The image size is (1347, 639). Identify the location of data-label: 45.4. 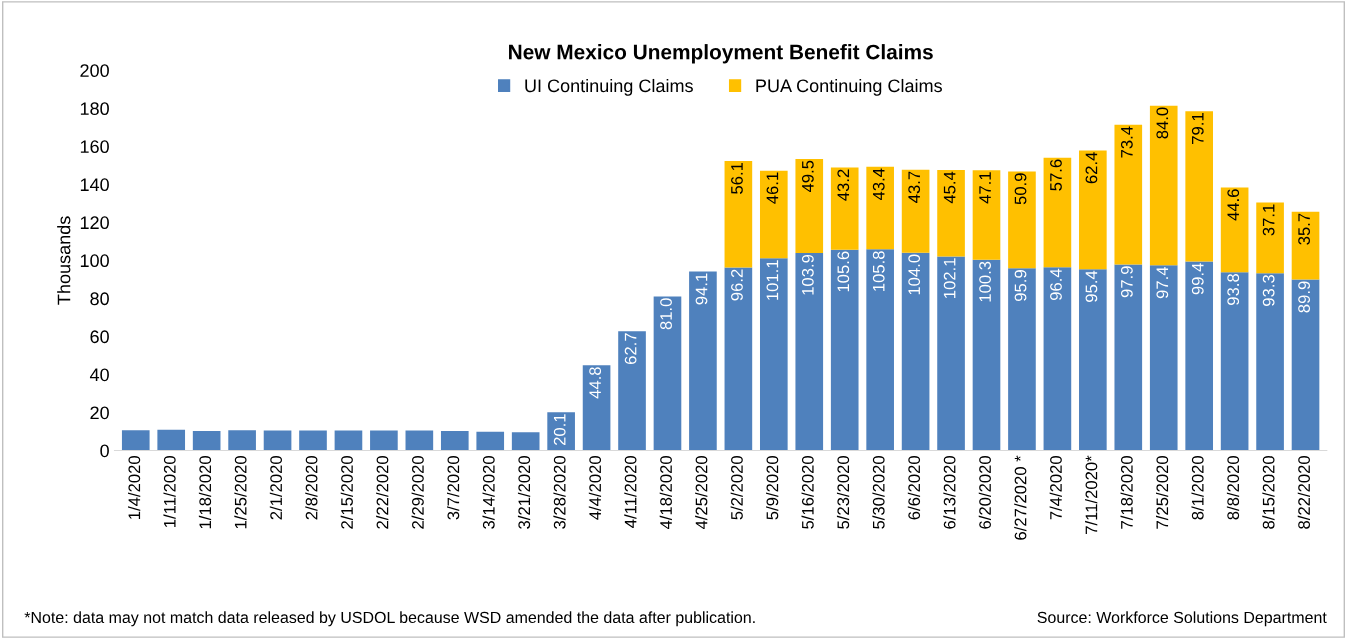
(949, 187).